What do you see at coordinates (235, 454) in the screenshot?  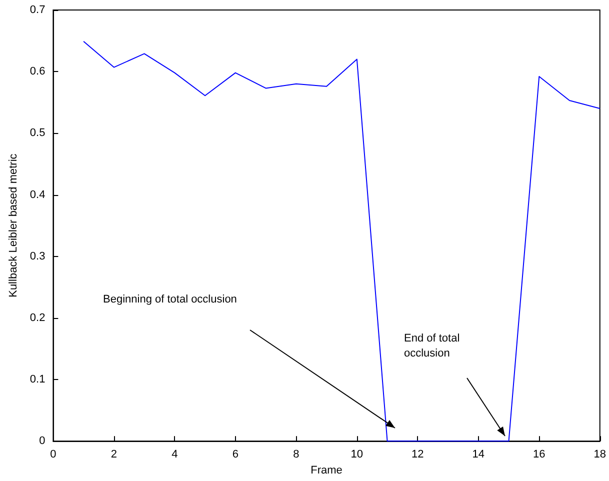 I see `x-tick-label: 6` at bounding box center [235, 454].